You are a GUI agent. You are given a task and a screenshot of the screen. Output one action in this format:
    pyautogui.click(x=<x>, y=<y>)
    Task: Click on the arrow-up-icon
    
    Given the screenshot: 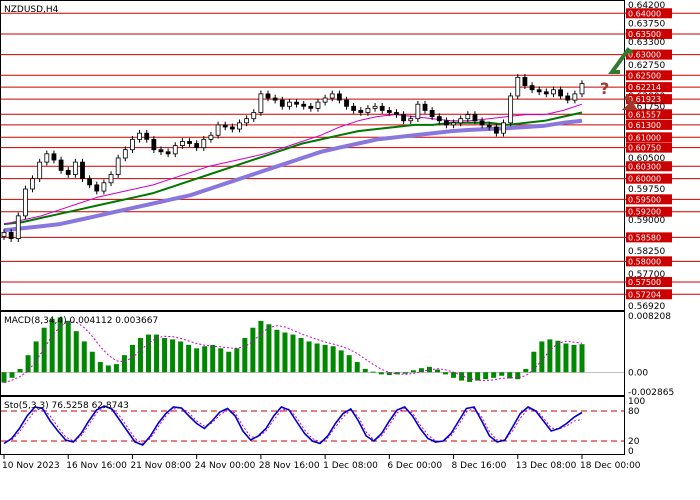 What is the action you would take?
    pyautogui.click(x=621, y=60)
    